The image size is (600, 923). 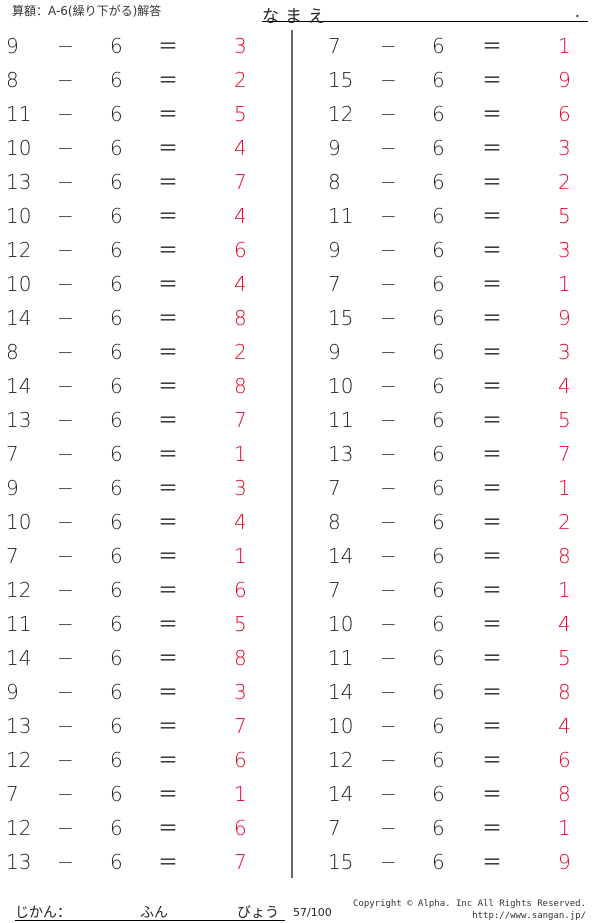 I want to click on operand-a: 7, so click(x=334, y=488).